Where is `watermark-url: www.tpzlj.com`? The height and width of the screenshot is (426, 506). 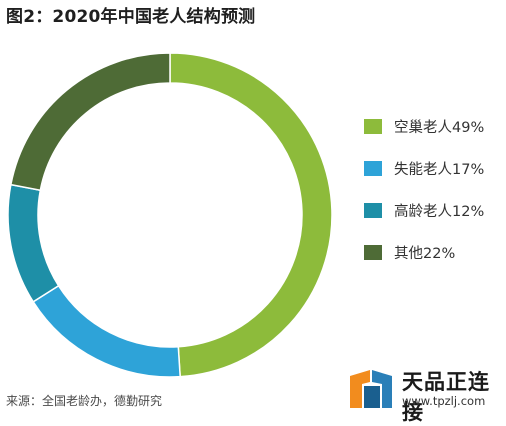 watermark-url: www.tpzlj.com is located at coordinates (444, 401).